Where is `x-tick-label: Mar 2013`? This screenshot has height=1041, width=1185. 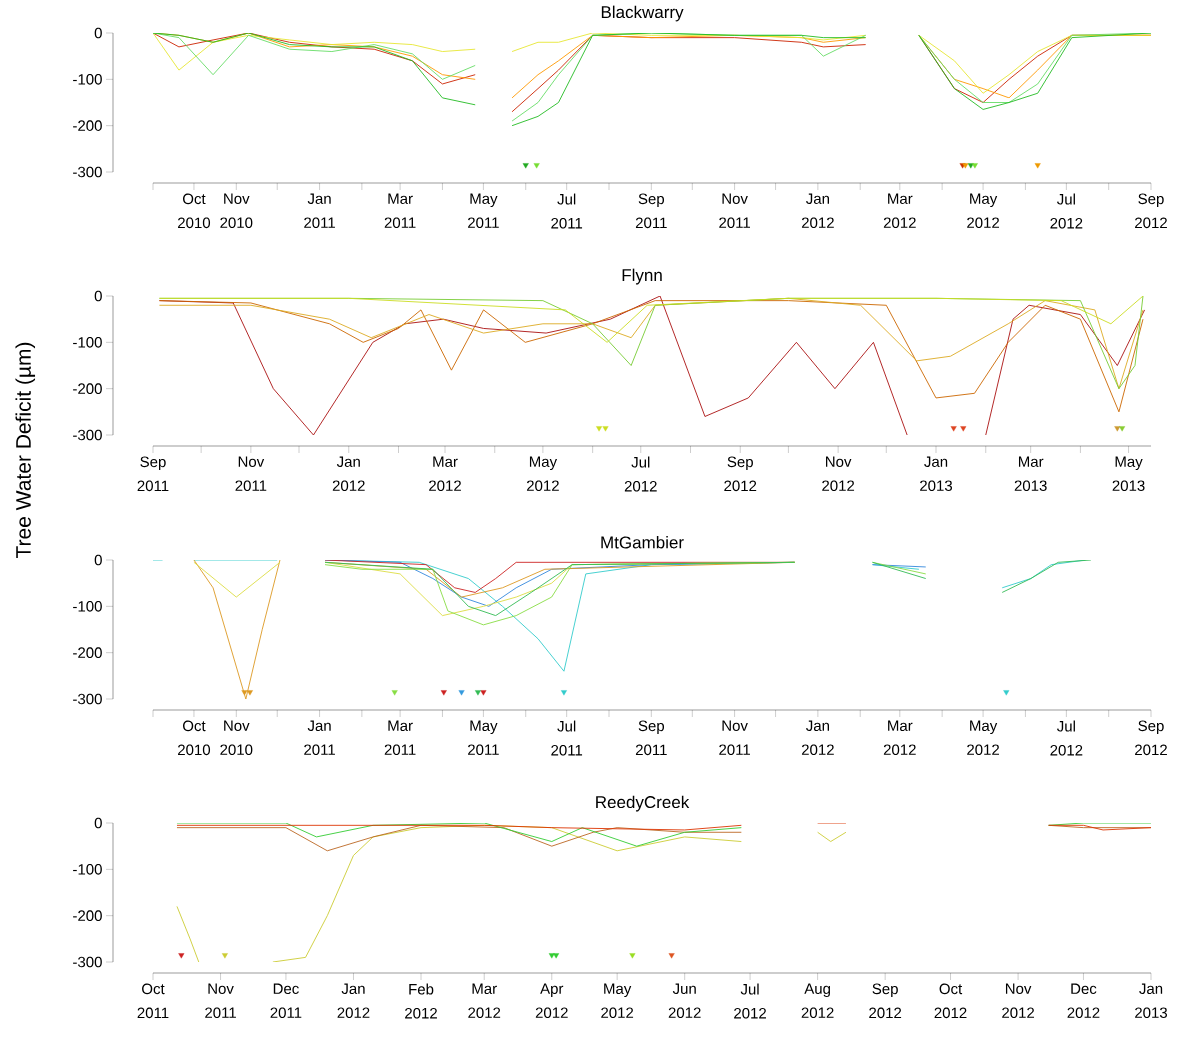 x-tick-label: Mar 2013 is located at coordinates (1030, 473).